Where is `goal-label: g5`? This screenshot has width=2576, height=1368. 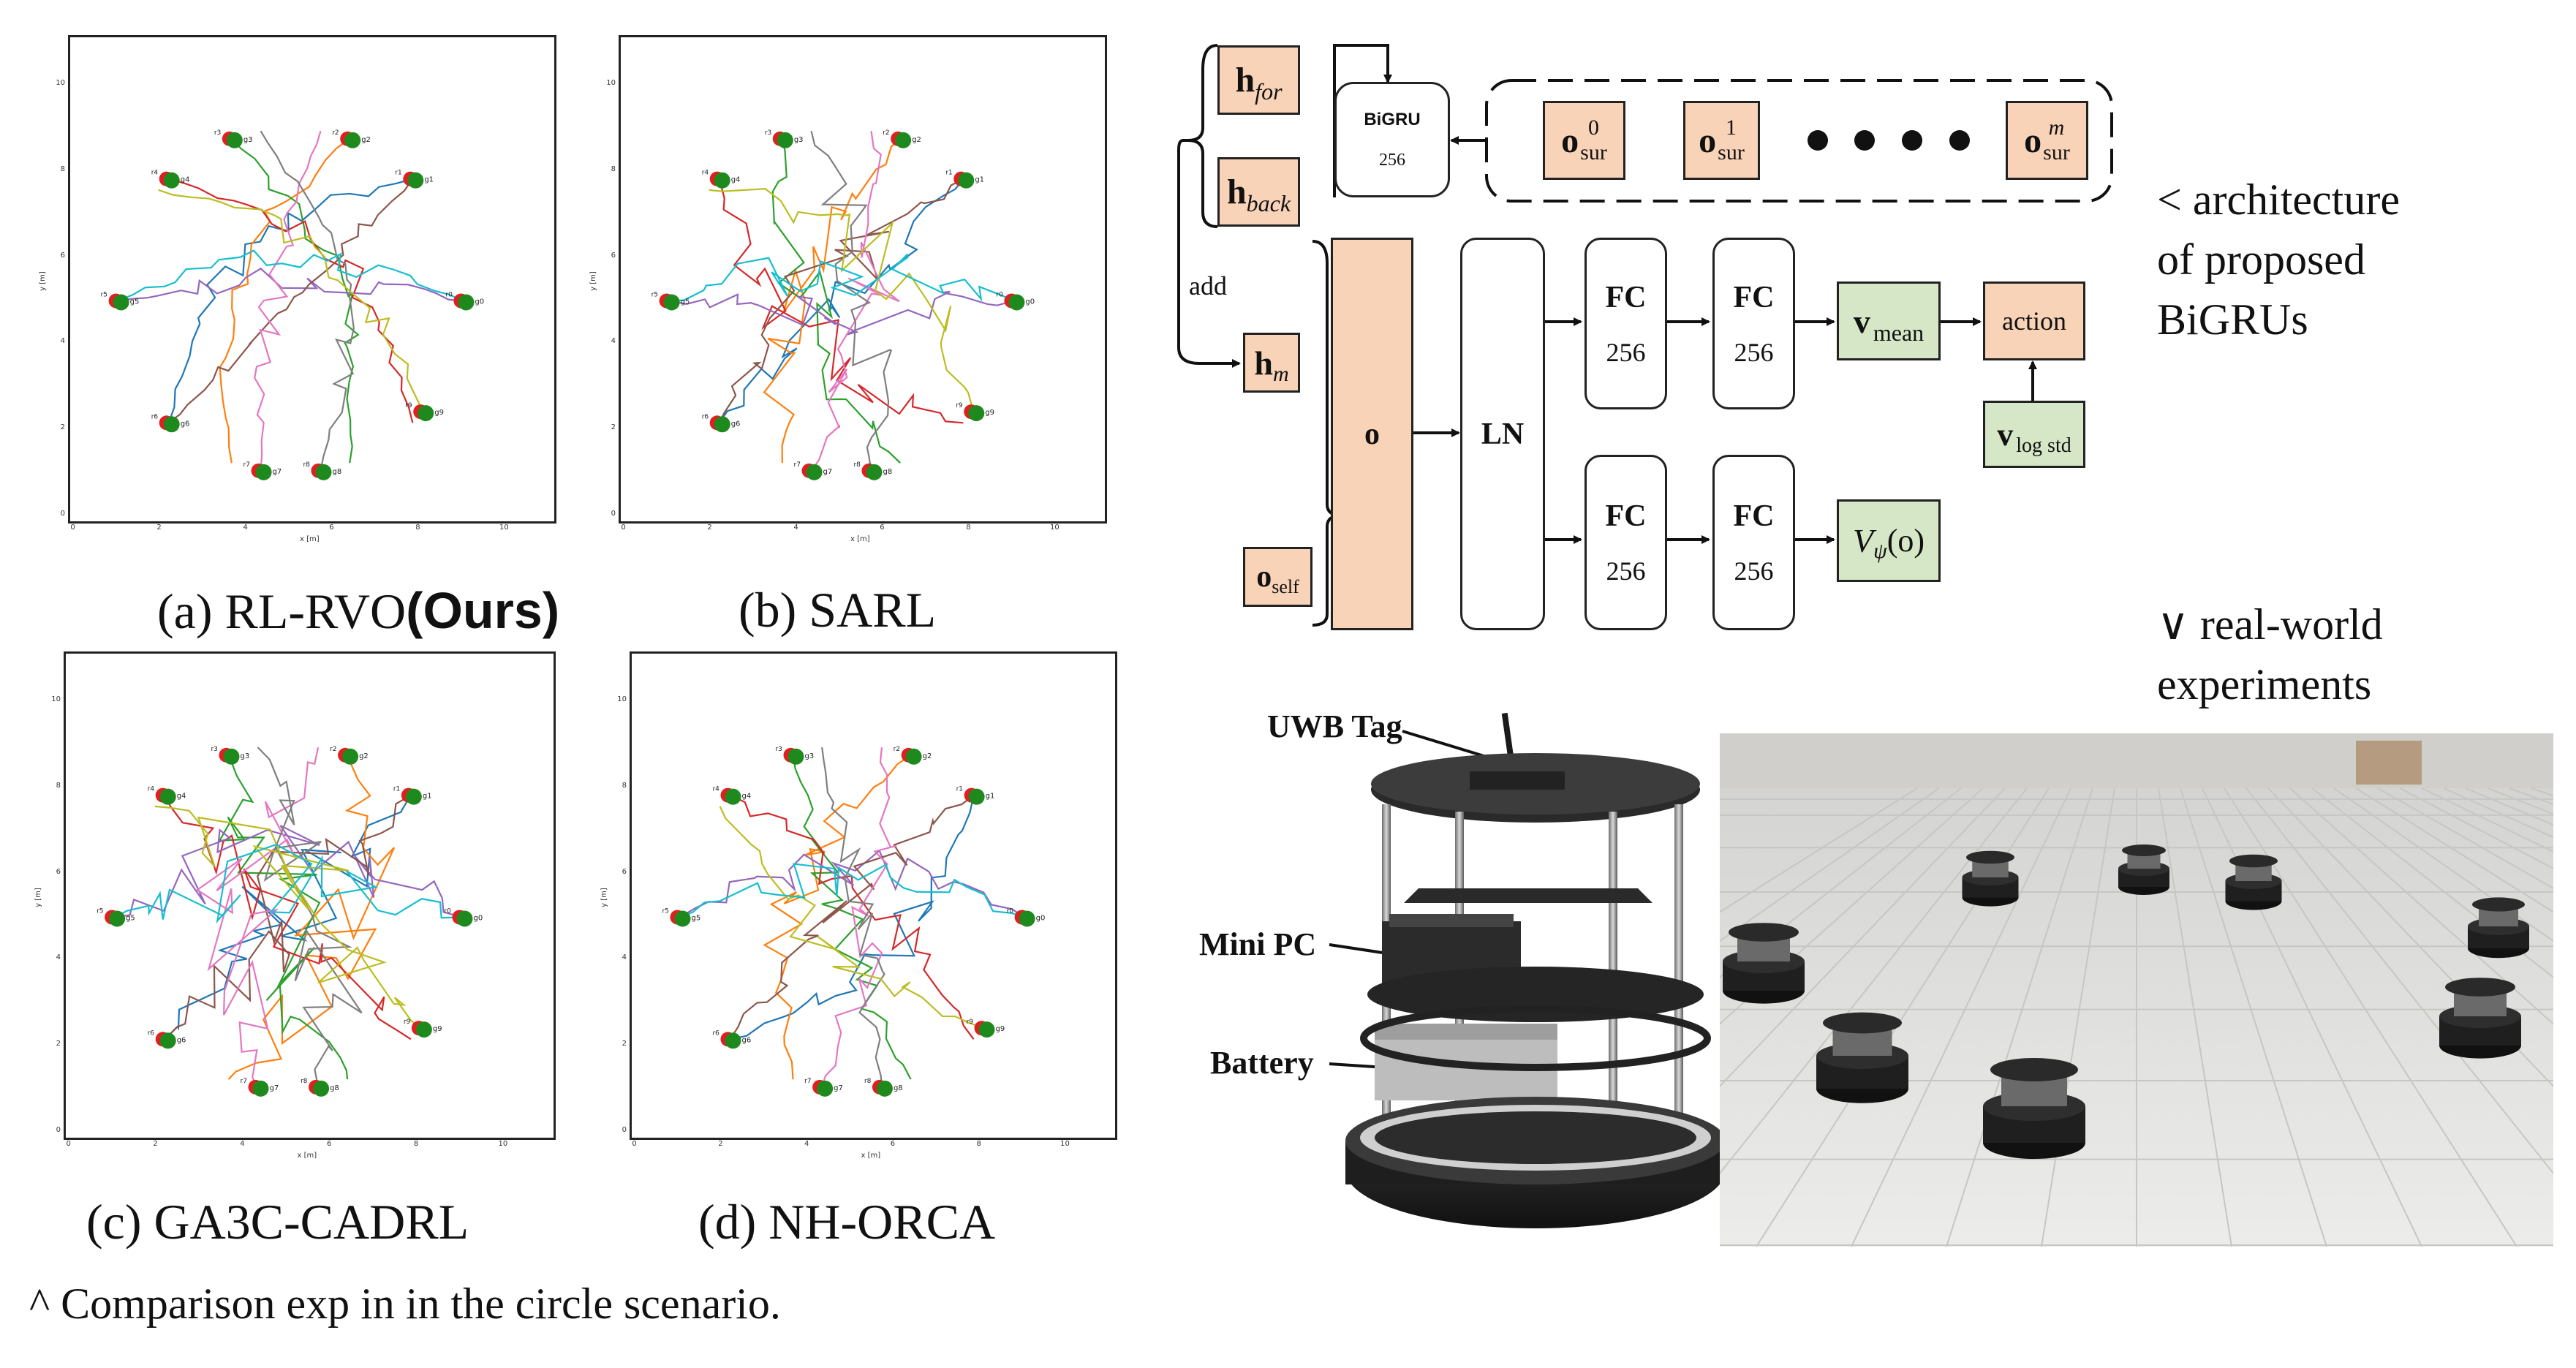 goal-label: g5 is located at coordinates (130, 918).